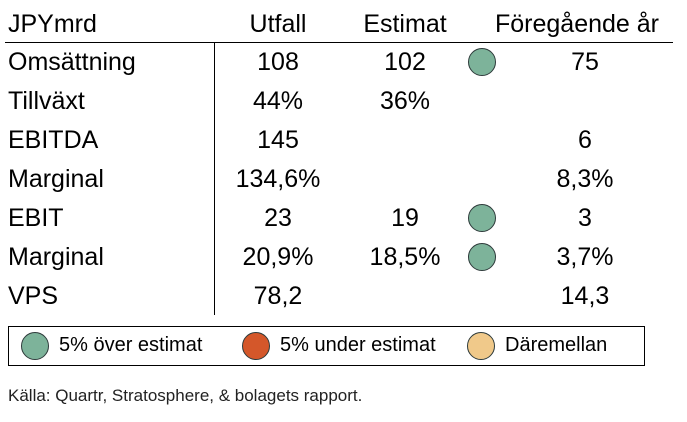 The image size is (687, 422). What do you see at coordinates (585, 179) in the screenshot?
I see `foregaende-value: 8,3%` at bounding box center [585, 179].